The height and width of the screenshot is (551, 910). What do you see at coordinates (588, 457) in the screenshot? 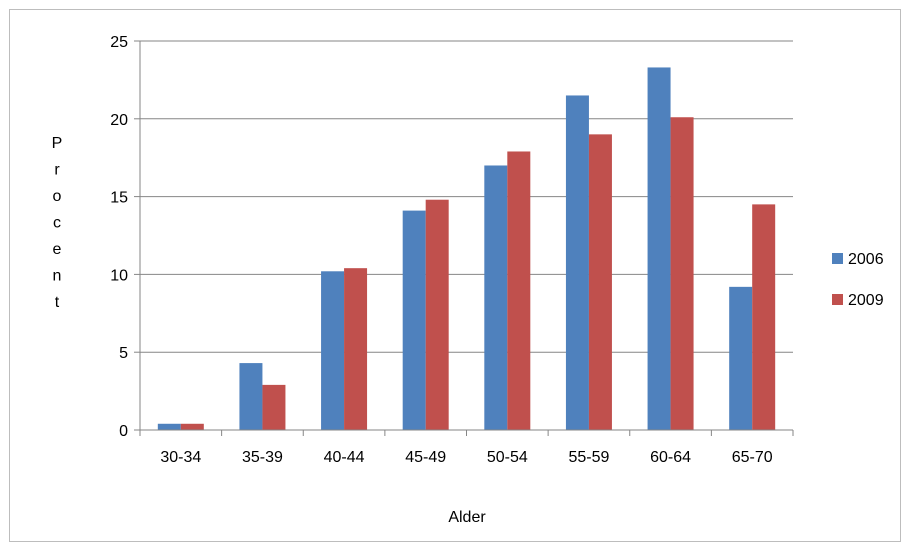
I see `x-tick-label: 55-59` at bounding box center [588, 457].